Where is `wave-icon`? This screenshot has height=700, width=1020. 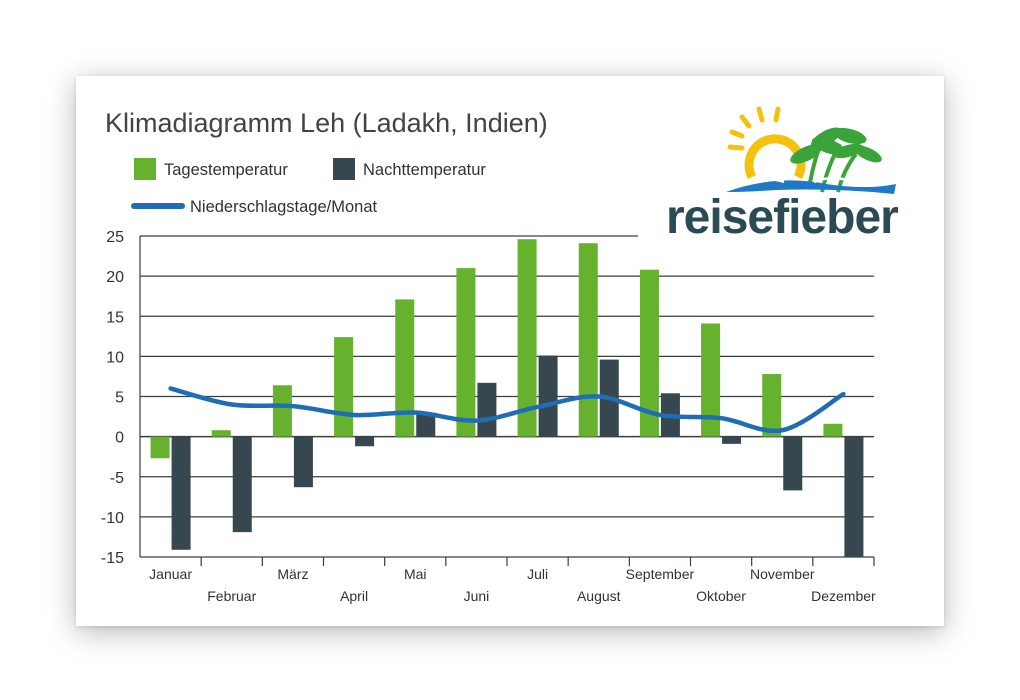 wave-icon is located at coordinates (811, 185).